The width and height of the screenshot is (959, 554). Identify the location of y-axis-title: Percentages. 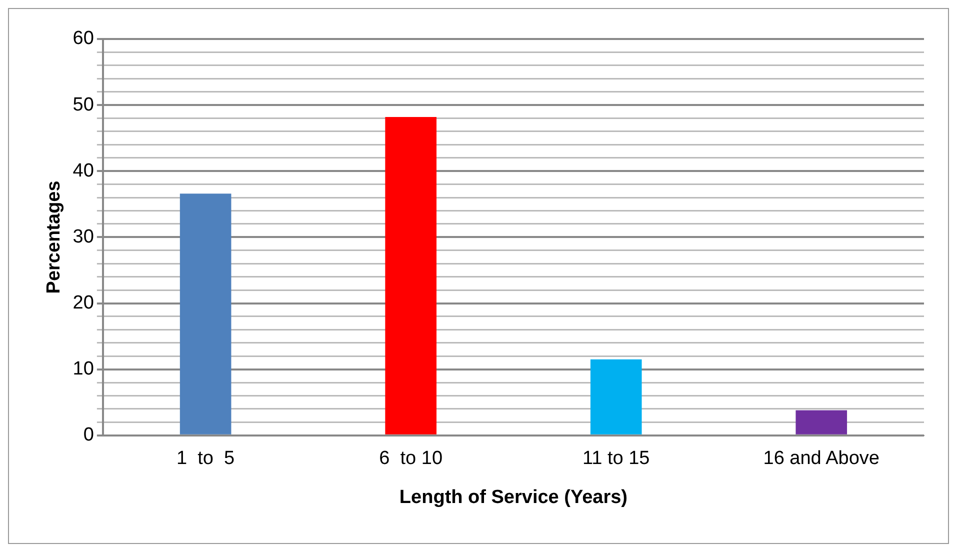
(54, 237).